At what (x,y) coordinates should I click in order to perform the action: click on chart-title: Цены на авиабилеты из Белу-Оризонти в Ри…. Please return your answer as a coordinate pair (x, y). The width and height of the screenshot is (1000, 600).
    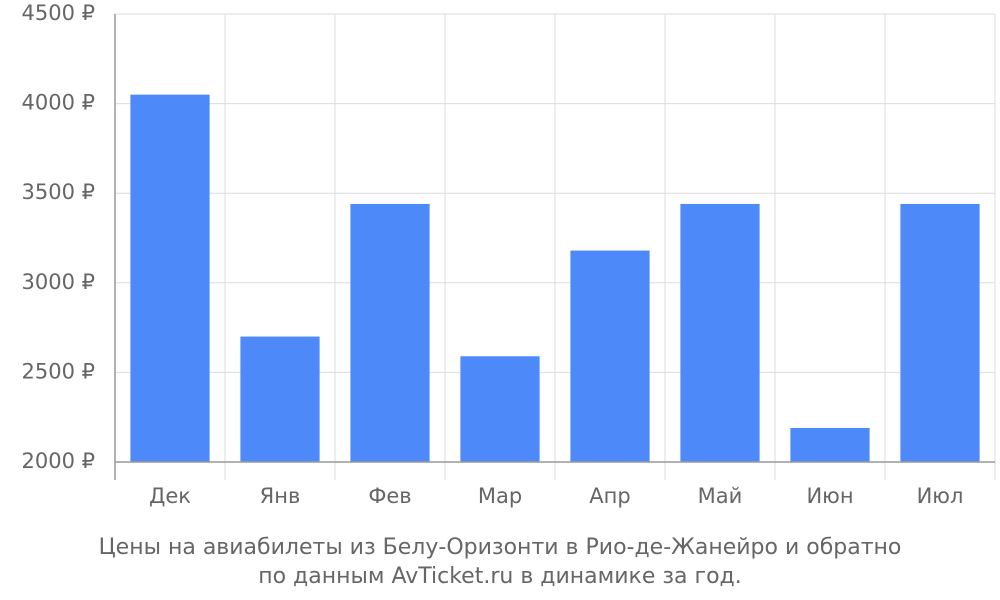
    Looking at the image, I should click on (500, 547).